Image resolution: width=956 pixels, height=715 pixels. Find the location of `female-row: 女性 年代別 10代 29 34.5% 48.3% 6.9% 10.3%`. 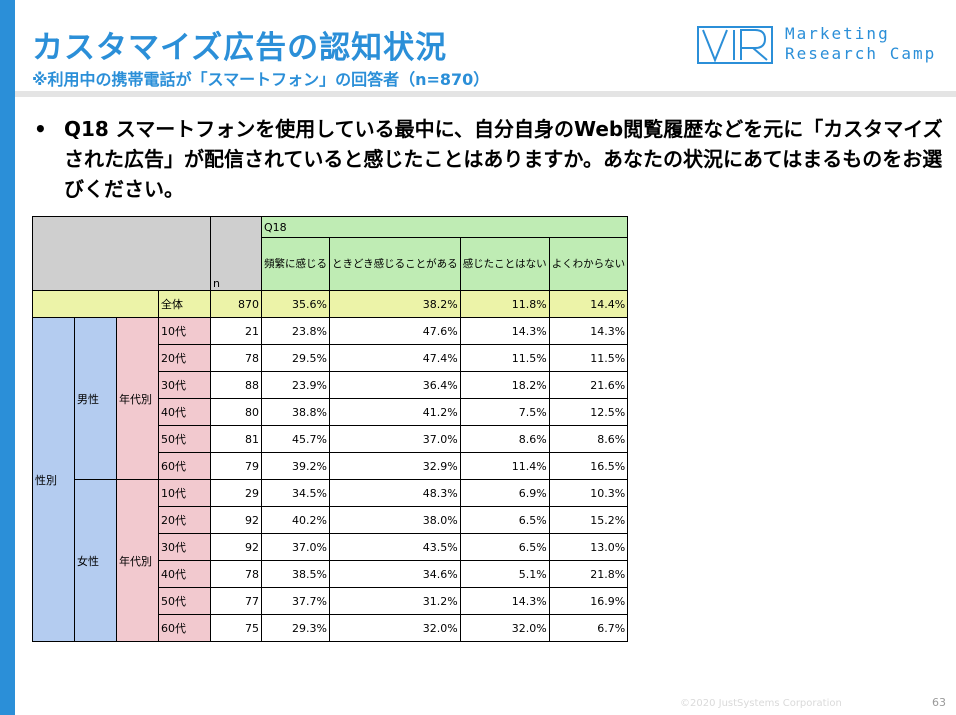

female-row: 女性 年代別 10代 29 34.5% 48.3% 6.9% 10.3% is located at coordinates (331, 560).